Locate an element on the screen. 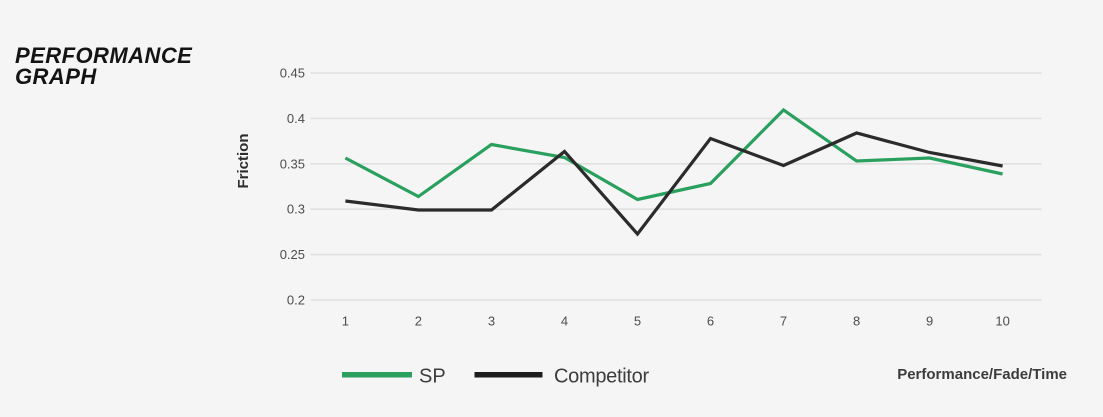  svg-text: 6 is located at coordinates (710, 321).